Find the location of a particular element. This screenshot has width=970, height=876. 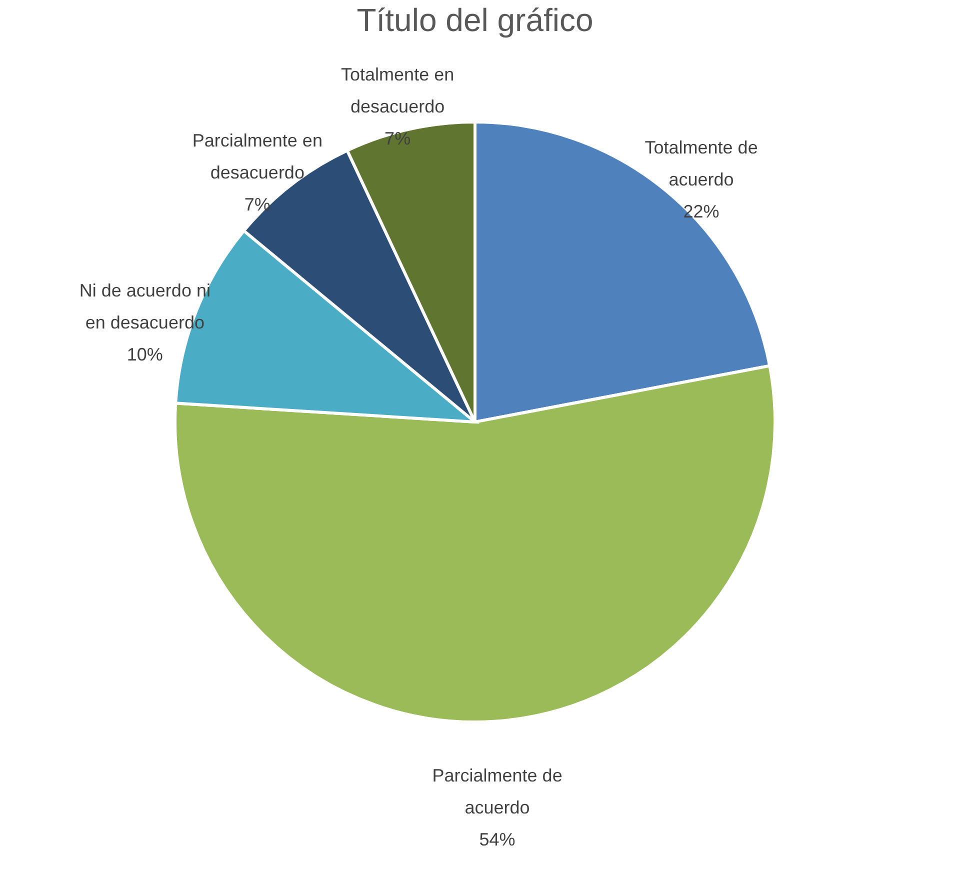

slice-label: Totalmente en desacuerdo is located at coordinates (397, 90).